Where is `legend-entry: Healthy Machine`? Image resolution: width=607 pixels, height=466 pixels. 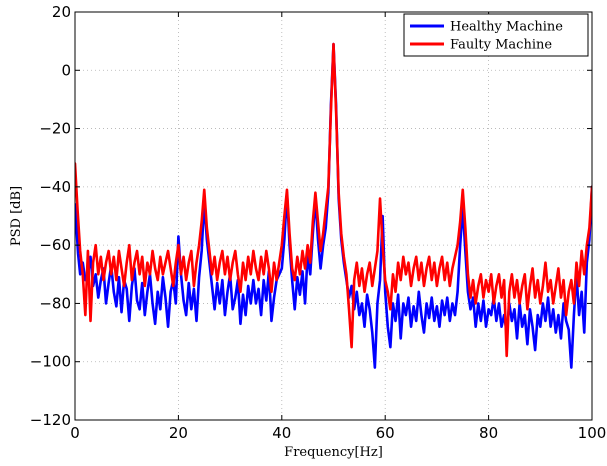
legend-entry: Healthy Machine is located at coordinates (506, 27).